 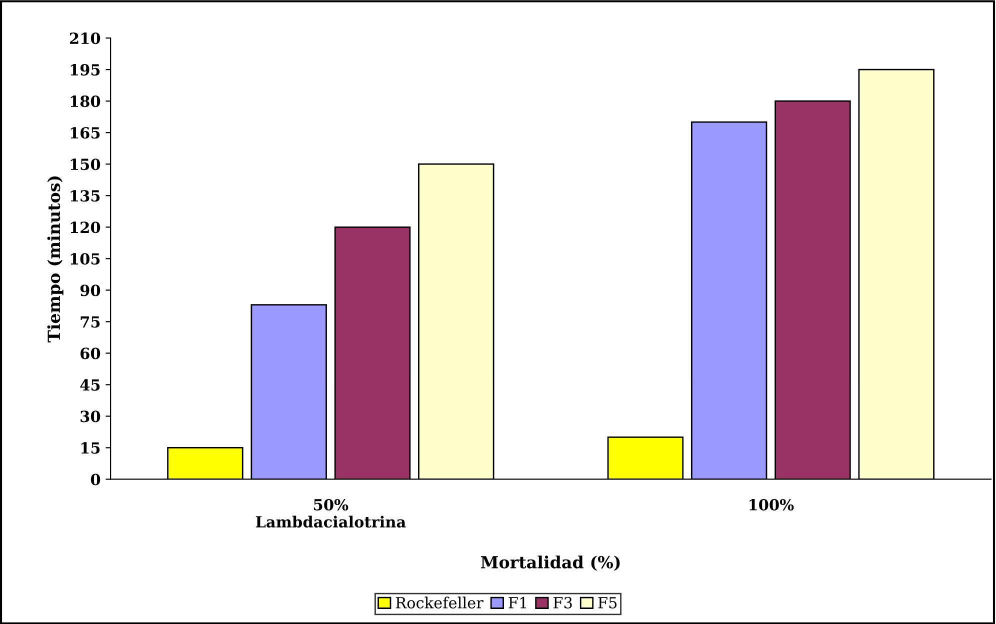 What do you see at coordinates (550, 563) in the screenshot?
I see `x-axis-title: Mortalidad (%)` at bounding box center [550, 563].